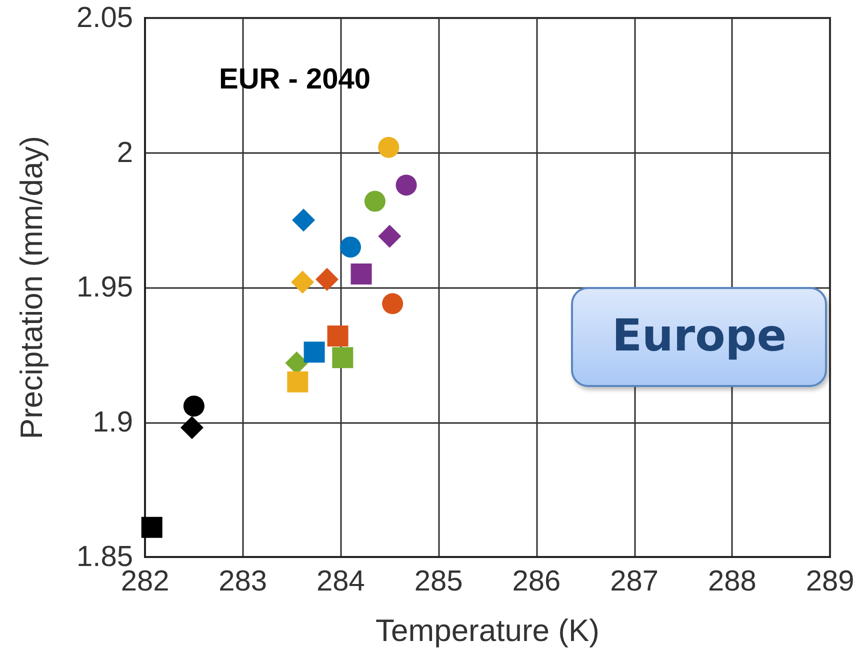 The width and height of the screenshot is (867, 660). I want to click on y-tick-label: 1.95, so click(104, 288).